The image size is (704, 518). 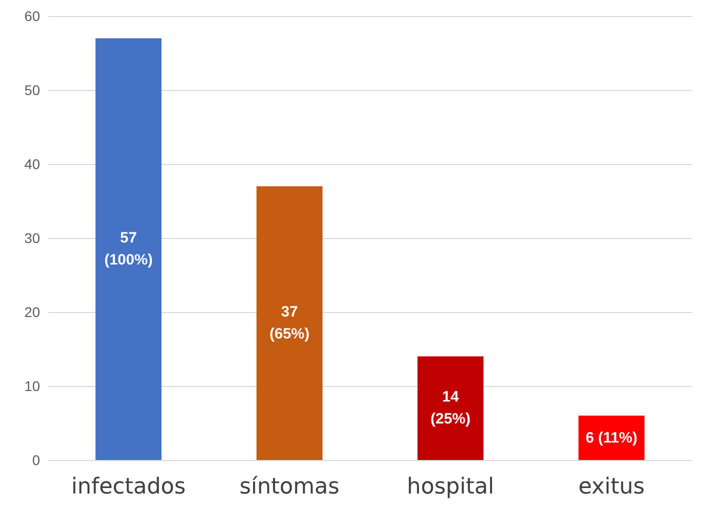 What do you see at coordinates (128, 487) in the screenshot?
I see `x-tick-label: infectados` at bounding box center [128, 487].